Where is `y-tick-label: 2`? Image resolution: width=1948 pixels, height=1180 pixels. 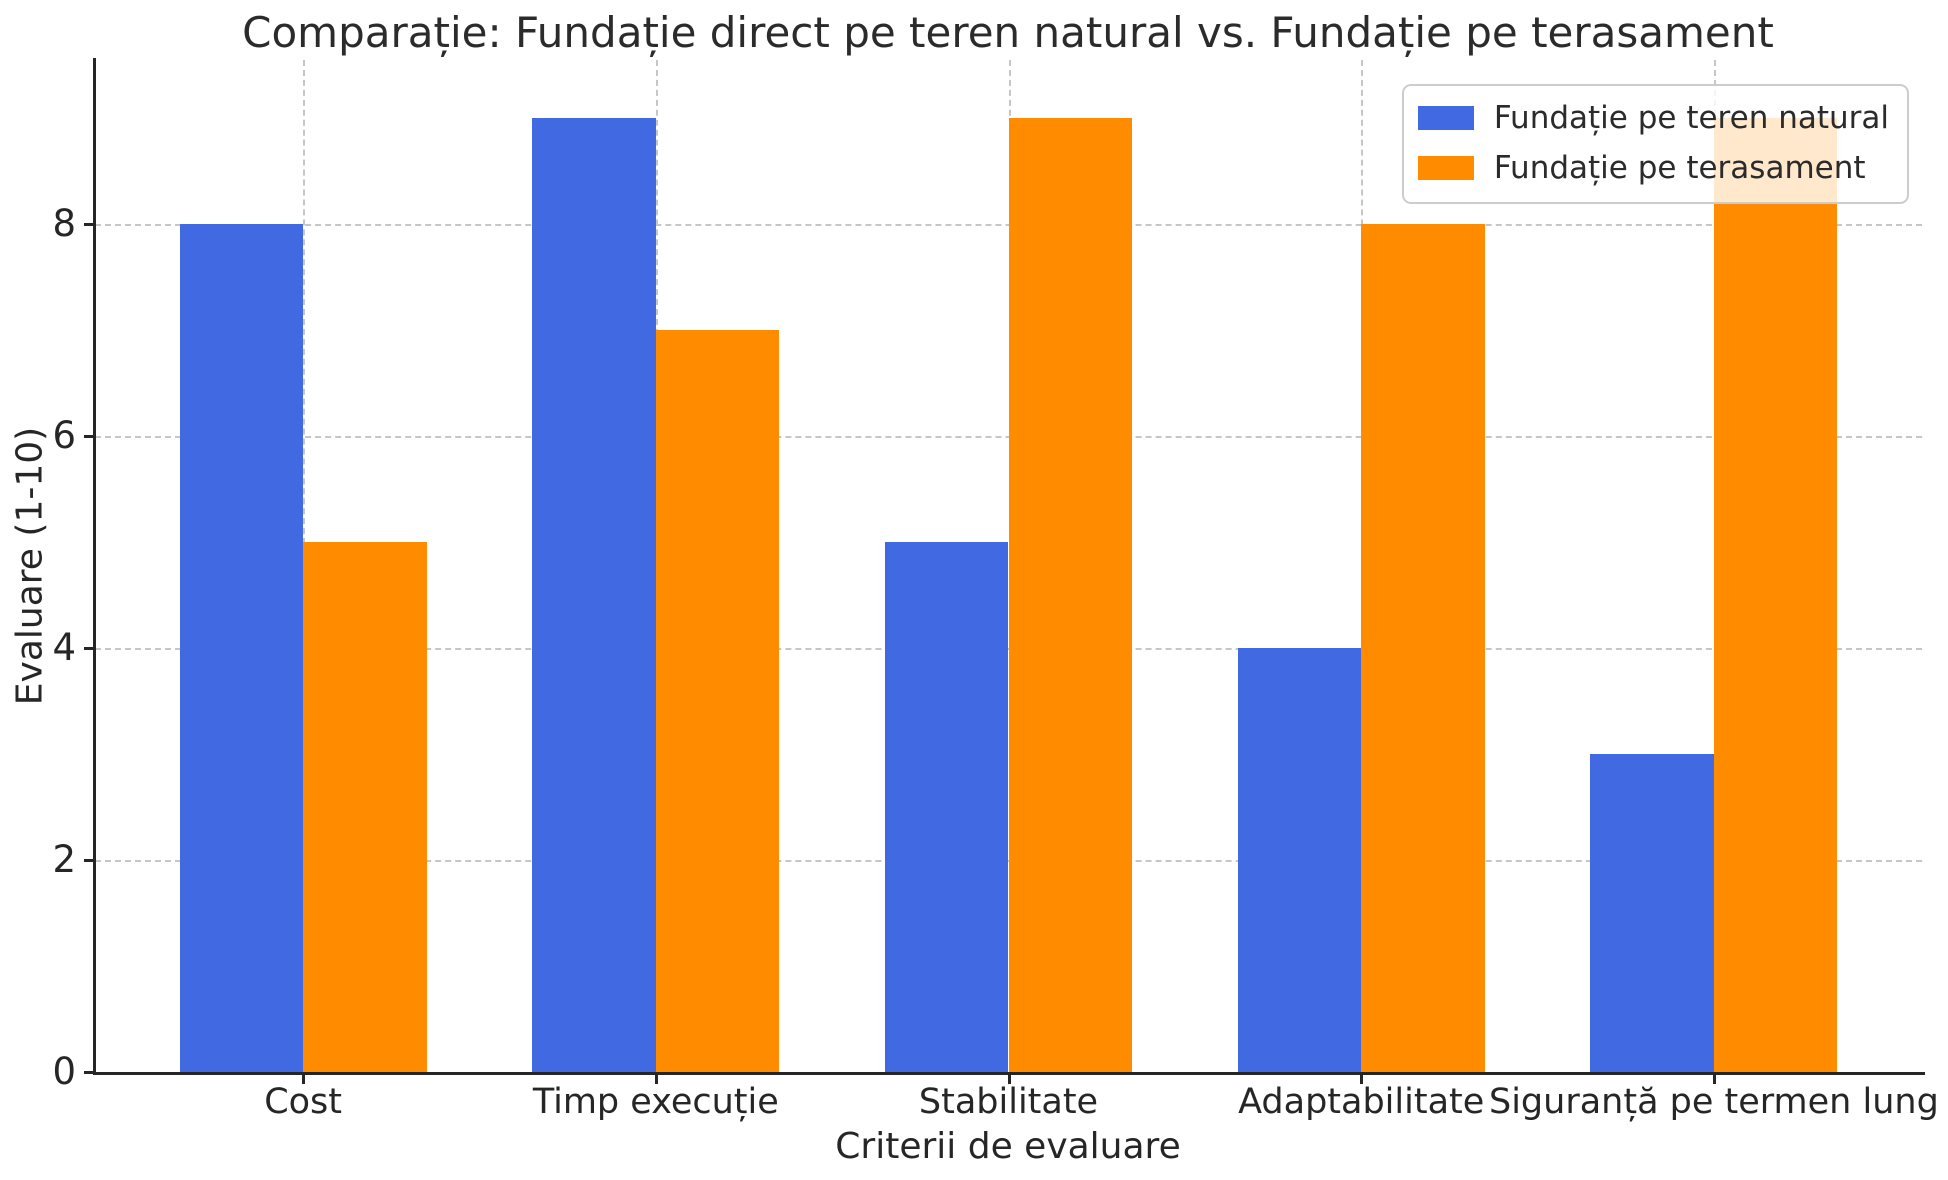
y-tick-label: 2 is located at coordinates (64, 860).